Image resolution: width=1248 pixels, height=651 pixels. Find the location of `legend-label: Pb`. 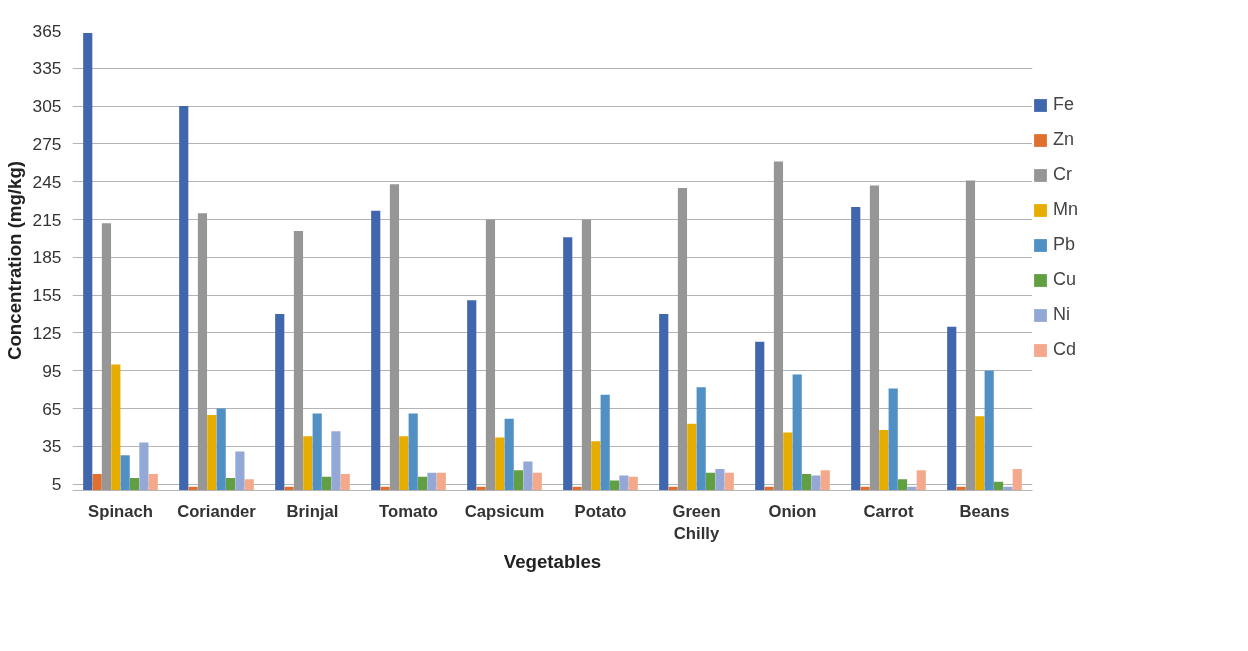

legend-label: Pb is located at coordinates (1064, 244).